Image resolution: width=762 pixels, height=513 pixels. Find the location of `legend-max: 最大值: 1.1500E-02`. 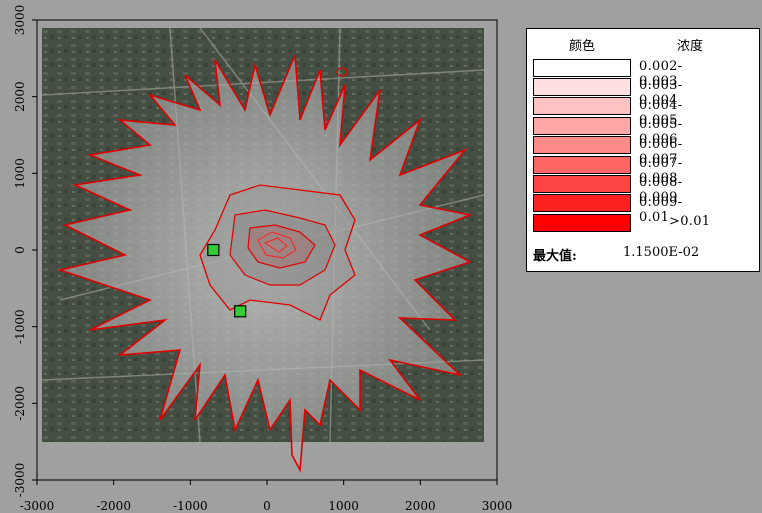

legend-max: 最大值: 1.1500E-02 is located at coordinates (616, 254).